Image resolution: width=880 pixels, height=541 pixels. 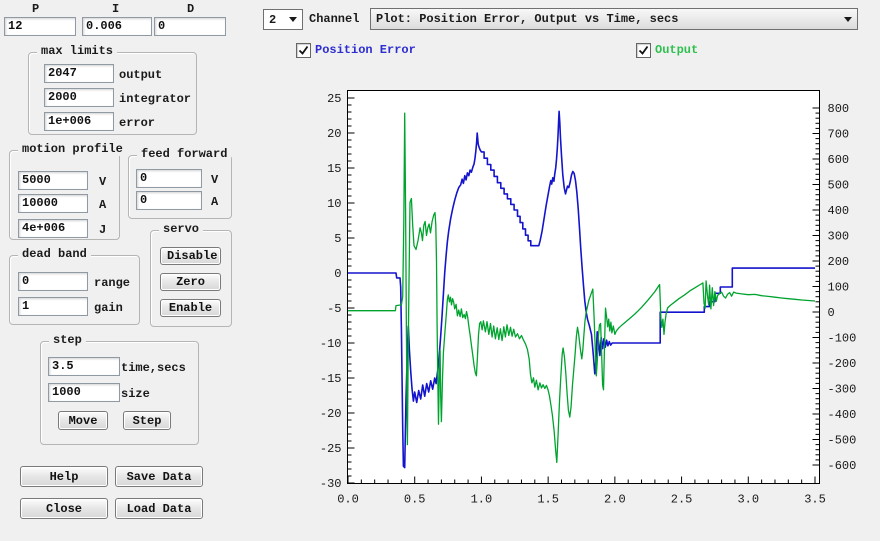 I want to click on step-title: step, so click(x=67, y=340).